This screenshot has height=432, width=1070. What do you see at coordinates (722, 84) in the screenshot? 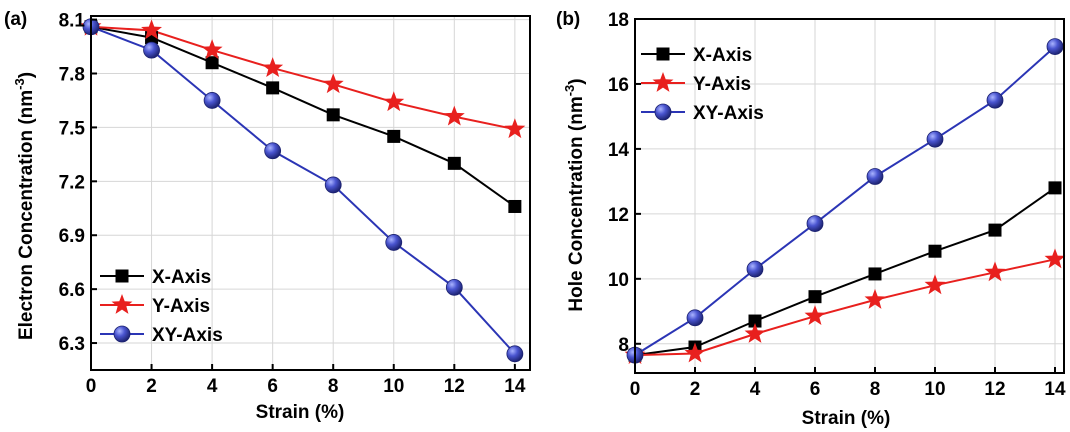
I see `legend-label-y-axis-b: Y-Axis` at bounding box center [722, 84].